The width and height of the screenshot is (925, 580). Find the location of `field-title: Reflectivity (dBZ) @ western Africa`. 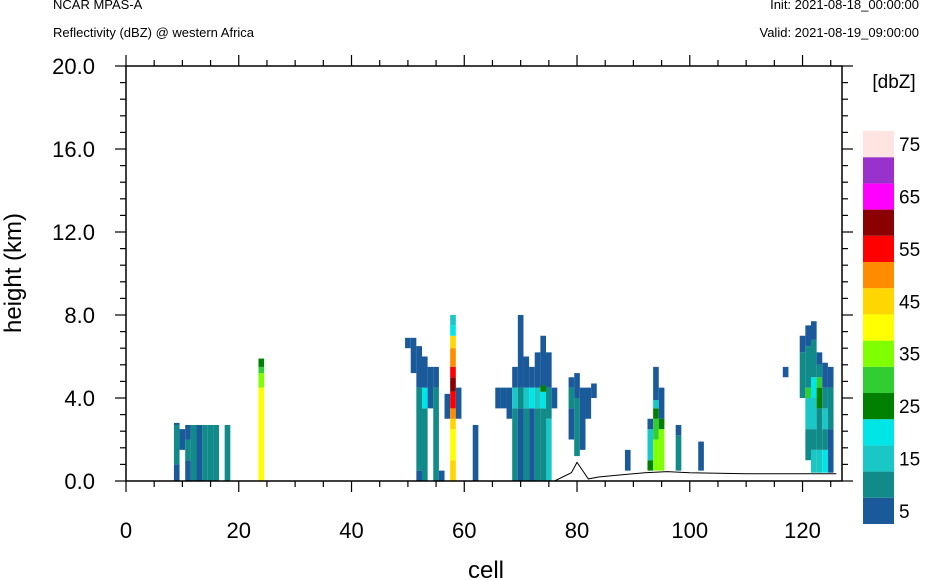

field-title: Reflectivity (dBZ) @ western Africa is located at coordinates (154, 32).